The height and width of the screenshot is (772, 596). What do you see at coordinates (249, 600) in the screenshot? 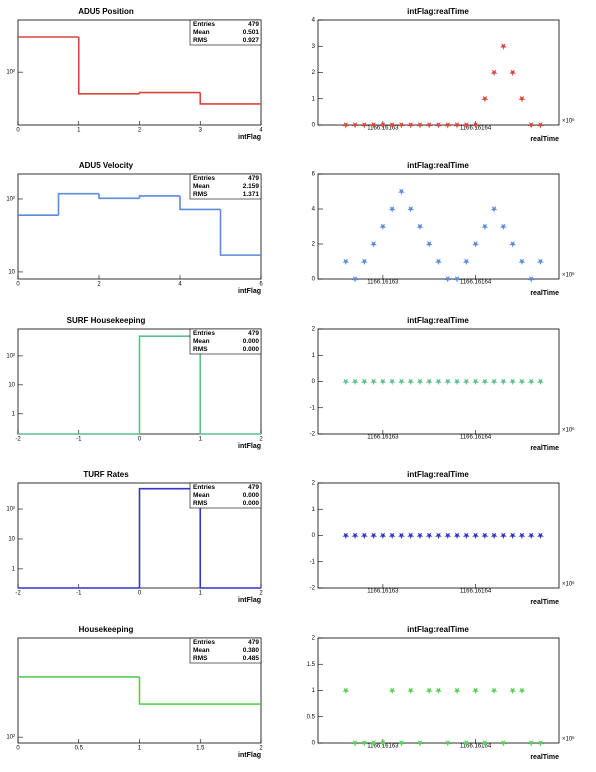
I see `x-axis-label: intFlag` at bounding box center [249, 600].